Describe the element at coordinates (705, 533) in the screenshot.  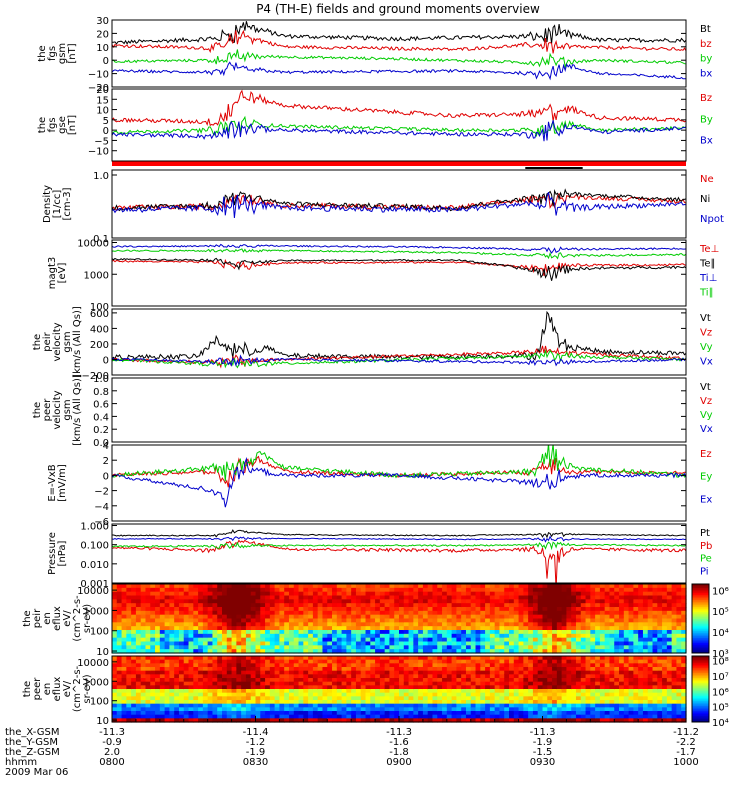
I see `legend-pressure-0: Pt` at that location.